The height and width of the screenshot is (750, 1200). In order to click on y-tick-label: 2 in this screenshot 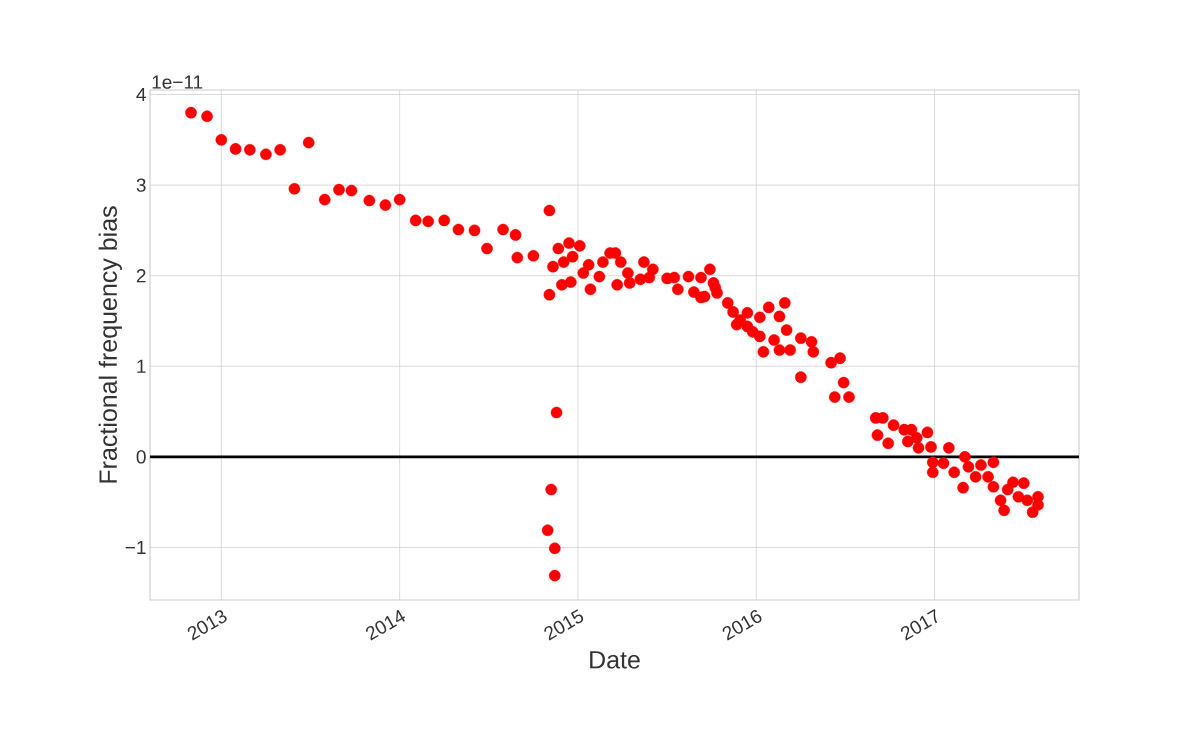, I will do `click(141, 276)`.